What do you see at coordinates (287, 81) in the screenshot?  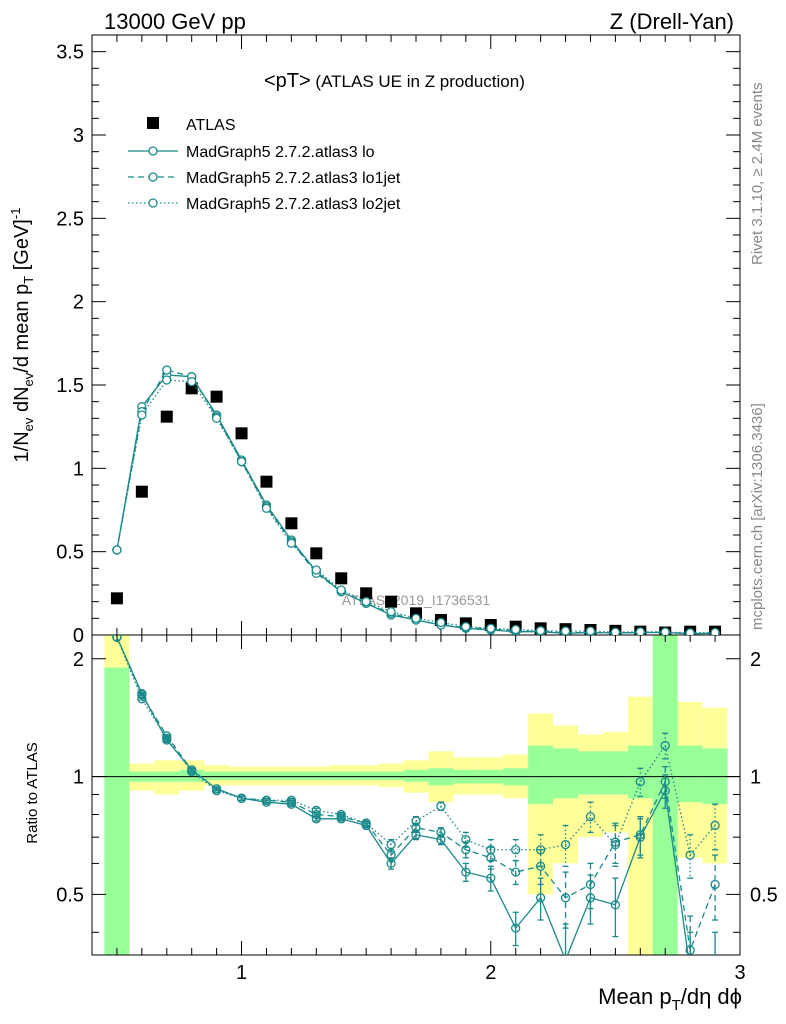 I see `plot-title-main: <pT>` at bounding box center [287, 81].